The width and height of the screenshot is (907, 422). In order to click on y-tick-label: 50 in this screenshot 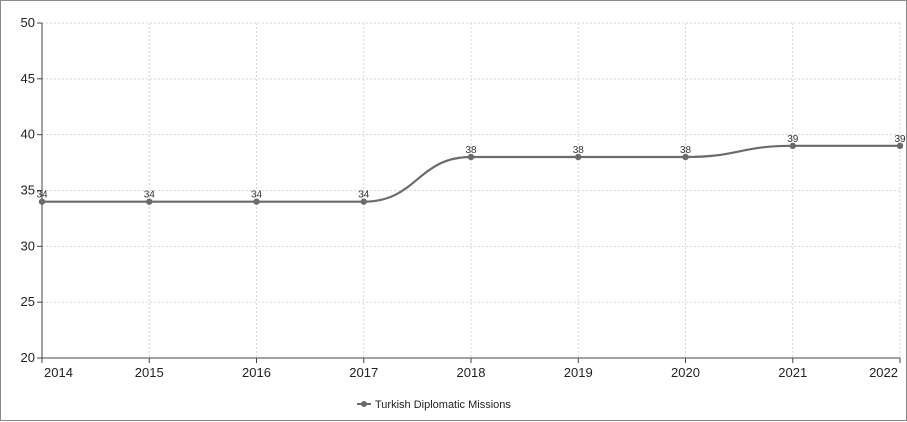, I will do `click(28, 22)`.